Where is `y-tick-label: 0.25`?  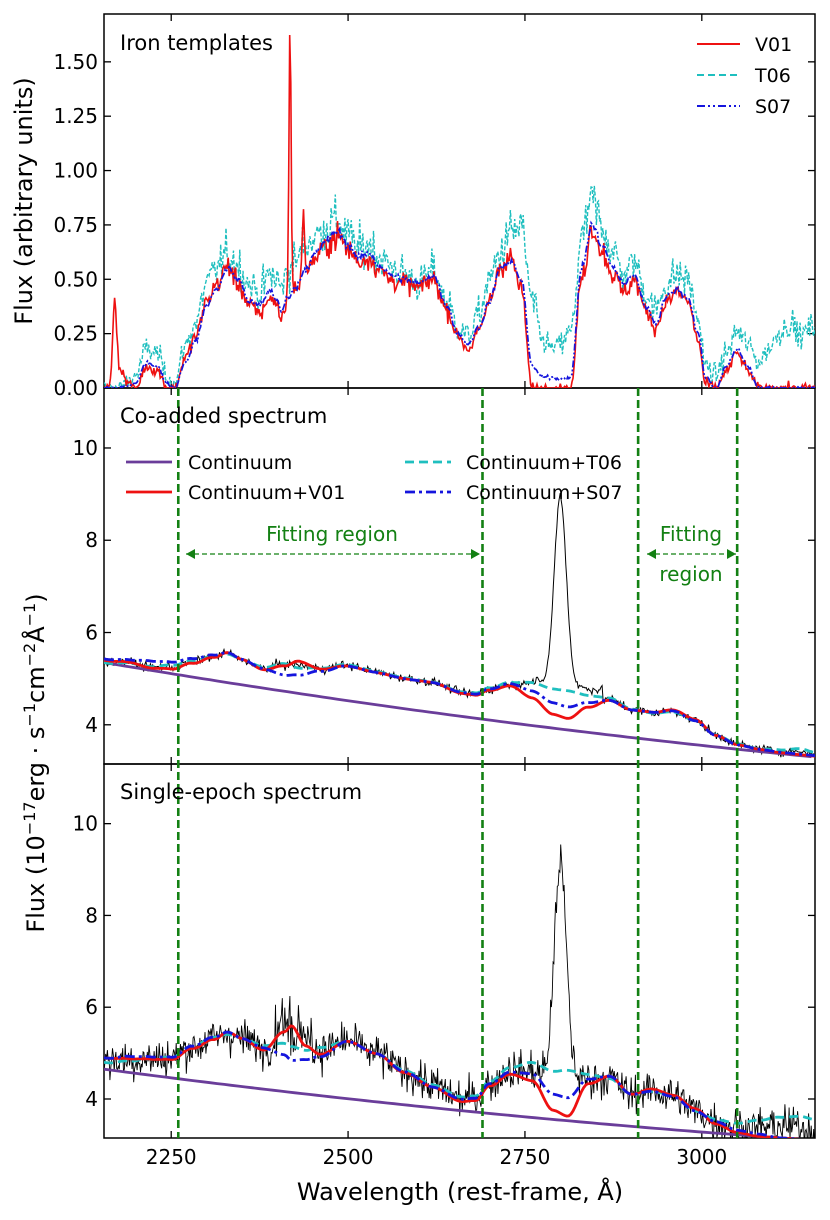
y-tick-label: 0.25 is located at coordinates (75, 334).